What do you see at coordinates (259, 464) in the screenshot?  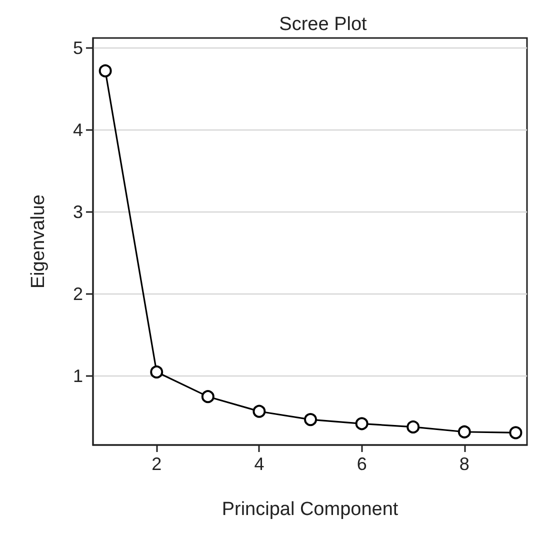 I see `x-tick-label: 4` at bounding box center [259, 464].